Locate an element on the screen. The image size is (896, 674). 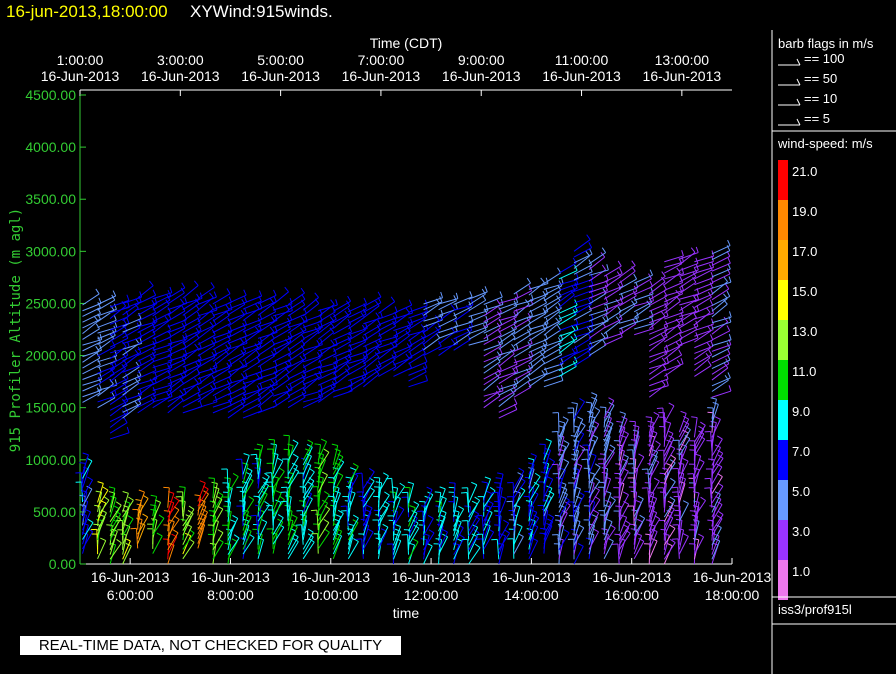
bottom-tick-time: 18:00:00 is located at coordinates (732, 595).